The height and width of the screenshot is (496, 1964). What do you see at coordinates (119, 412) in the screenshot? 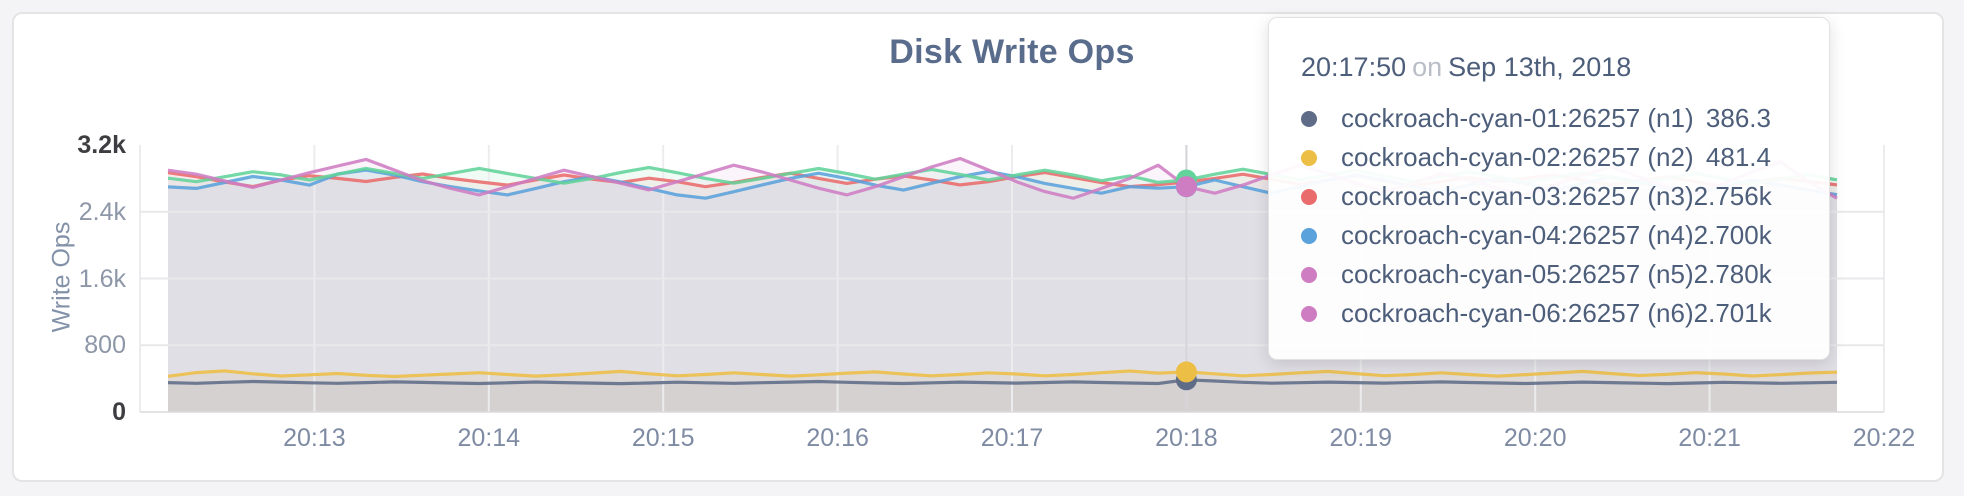
I see `y-tick-label: 0` at bounding box center [119, 412].